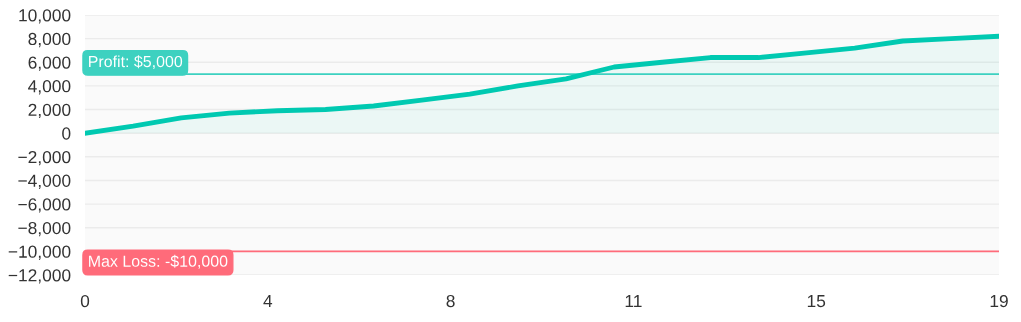  Describe the element at coordinates (45, 16) in the screenshot. I see `y-tick-label: 10,000` at that location.